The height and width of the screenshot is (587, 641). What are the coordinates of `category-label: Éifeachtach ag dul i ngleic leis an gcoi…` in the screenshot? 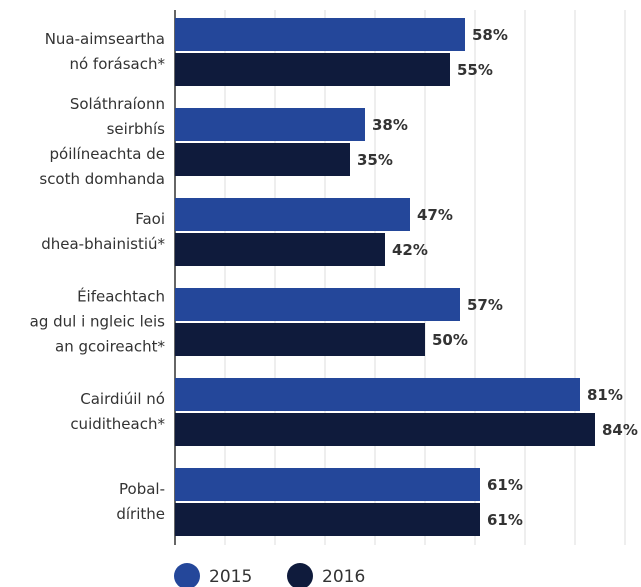 It's located at (97, 321).